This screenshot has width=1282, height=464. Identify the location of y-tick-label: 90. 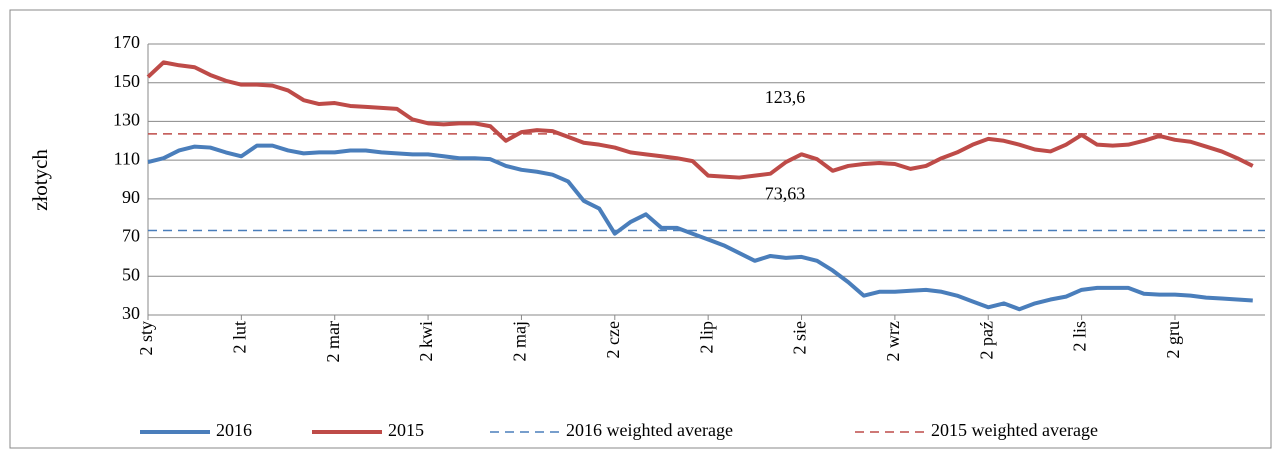
(131, 197).